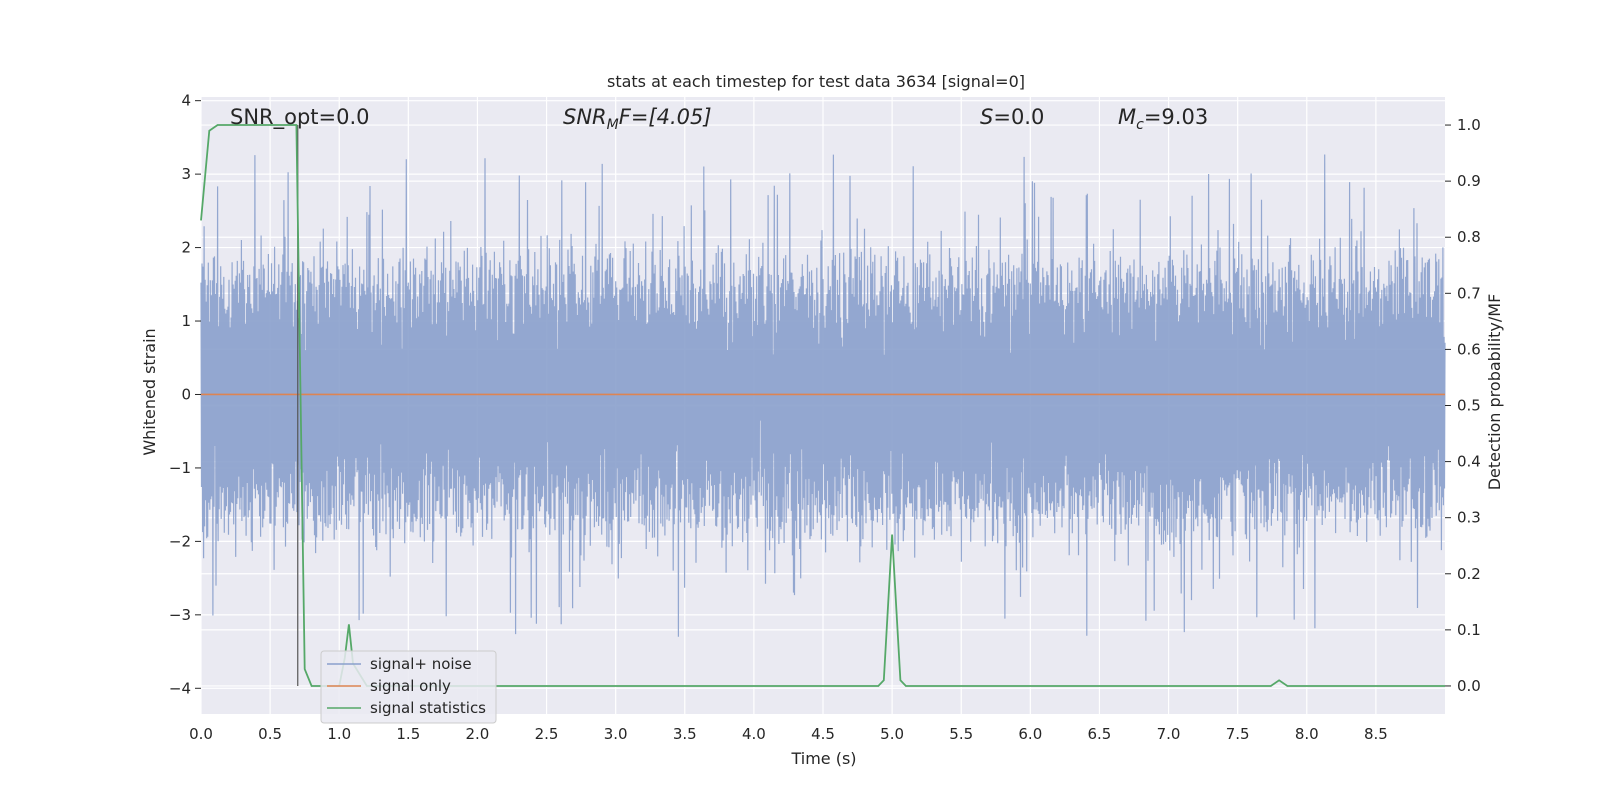 The image size is (1600, 800). I want to click on y-tick-label: −2, so click(180, 541).